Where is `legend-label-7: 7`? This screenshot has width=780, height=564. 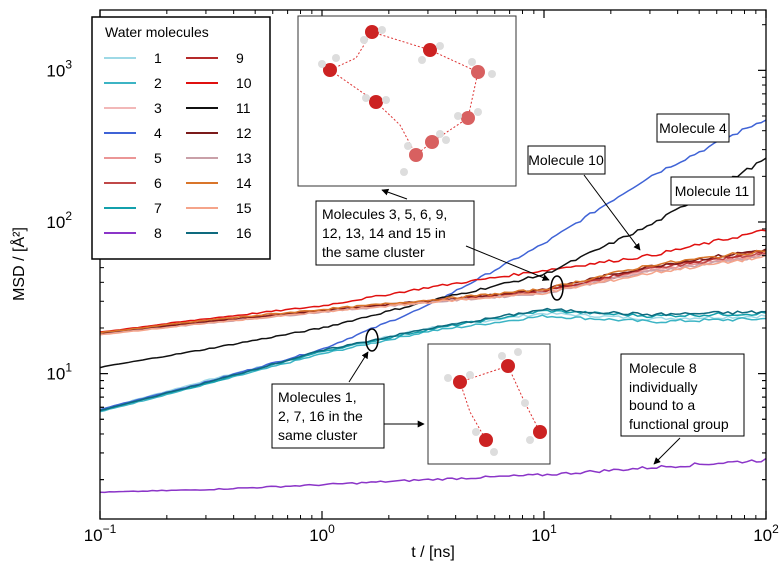 legend-label-7: 7 is located at coordinates (158, 208).